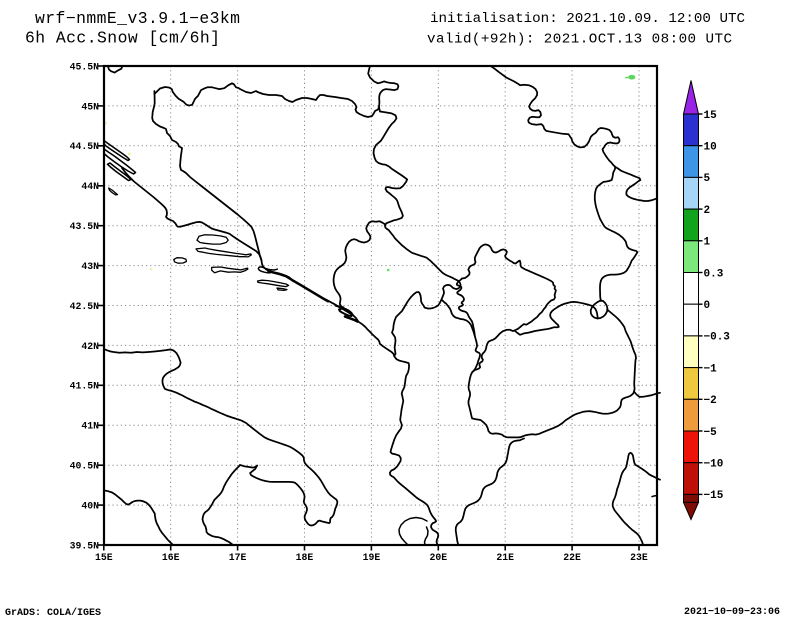 The width and height of the screenshot is (800, 618). I want to click on svg-text: −15, so click(714, 496).